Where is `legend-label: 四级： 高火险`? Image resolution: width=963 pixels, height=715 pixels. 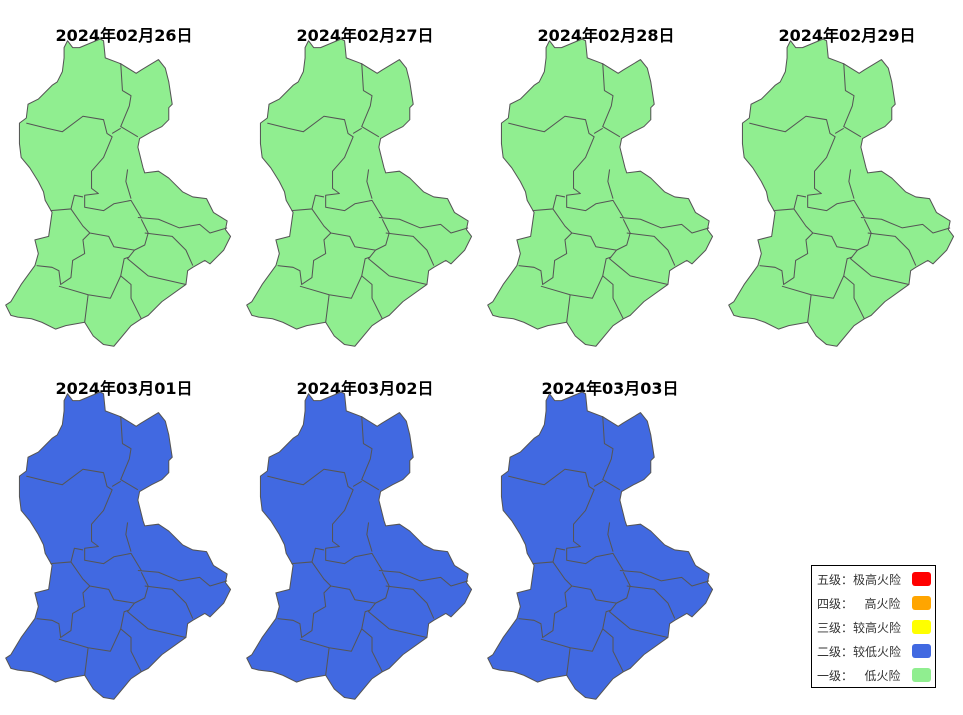 legend-label: 四级： 高火险 is located at coordinates (859, 604).